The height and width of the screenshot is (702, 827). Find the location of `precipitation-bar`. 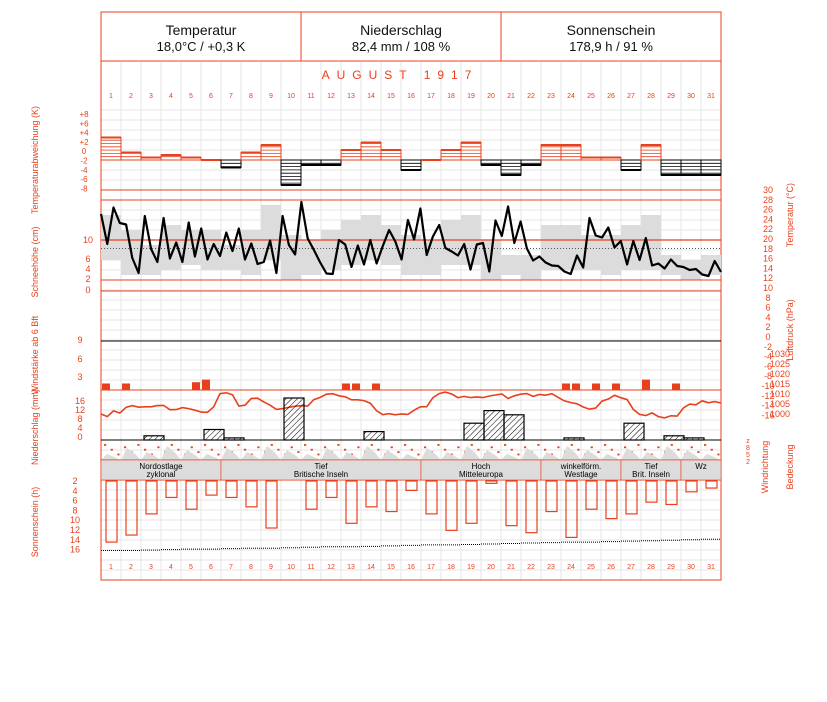

precipitation-bar is located at coordinates (234, 439).